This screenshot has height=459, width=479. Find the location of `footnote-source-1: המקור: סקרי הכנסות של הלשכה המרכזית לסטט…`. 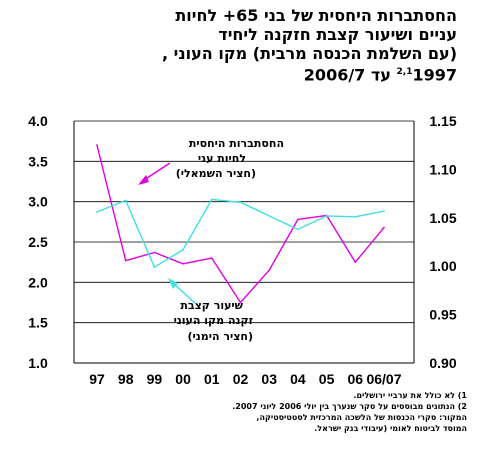

footnote-source-1: המקור: סקרי הכנסות של הלשכה המרכזית לסטט… is located at coordinates (361, 417).